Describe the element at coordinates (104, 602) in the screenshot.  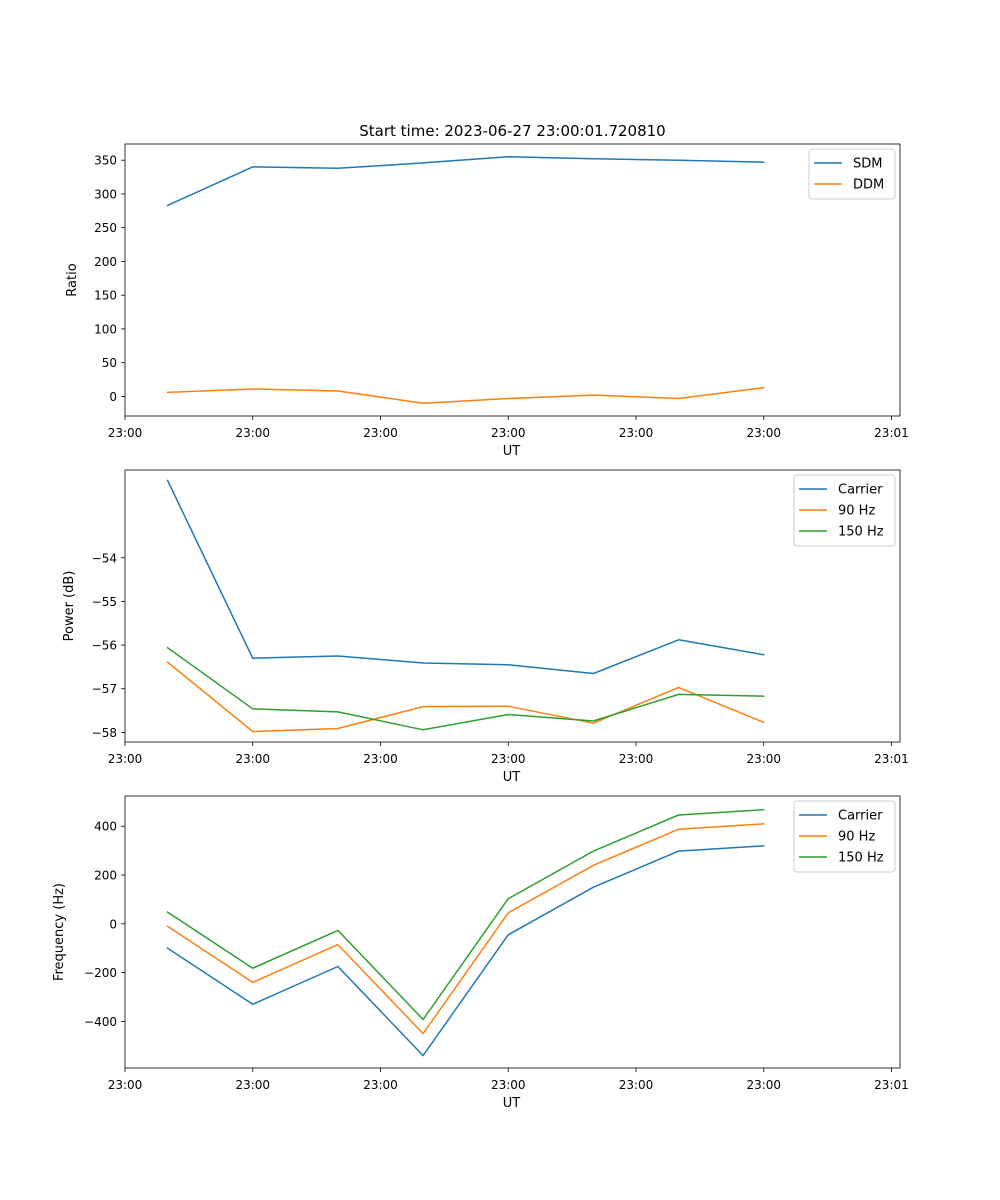
I see `y-tick-label: −55` at that location.